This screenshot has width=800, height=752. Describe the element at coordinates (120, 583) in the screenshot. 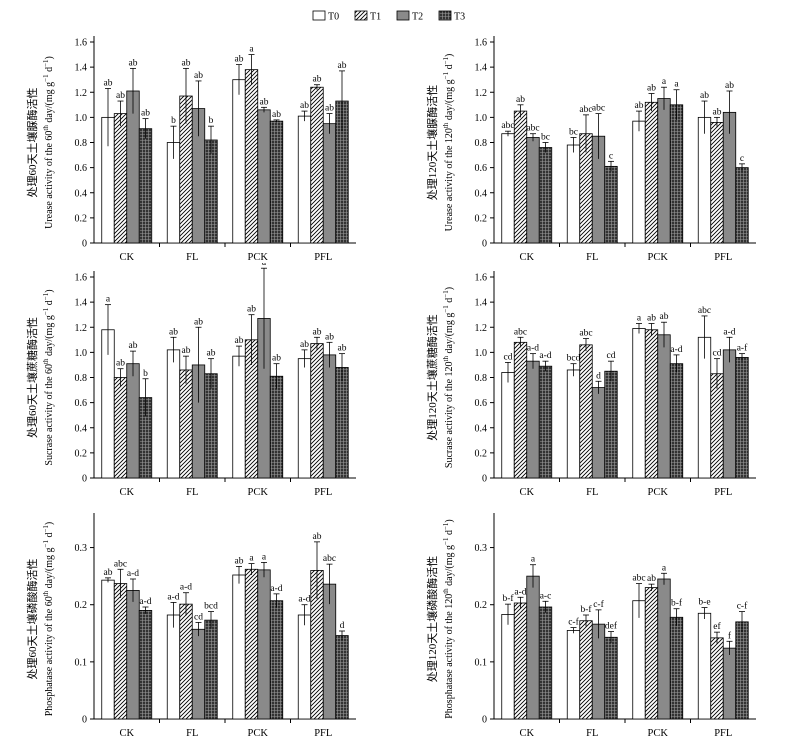

I see `error-bar-ck-t1` at that location.